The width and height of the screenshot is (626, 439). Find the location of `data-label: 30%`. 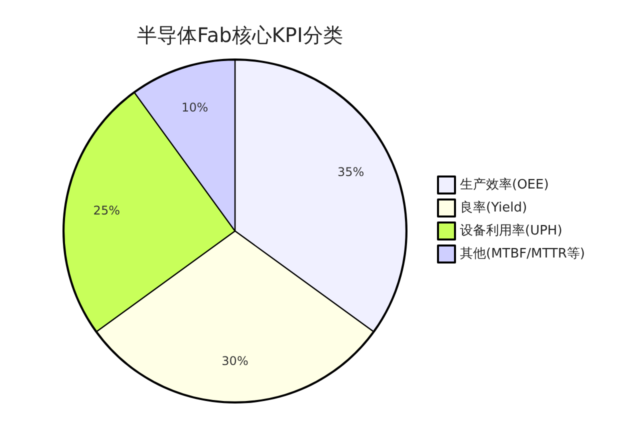

data-label: 30% is located at coordinates (235, 361).